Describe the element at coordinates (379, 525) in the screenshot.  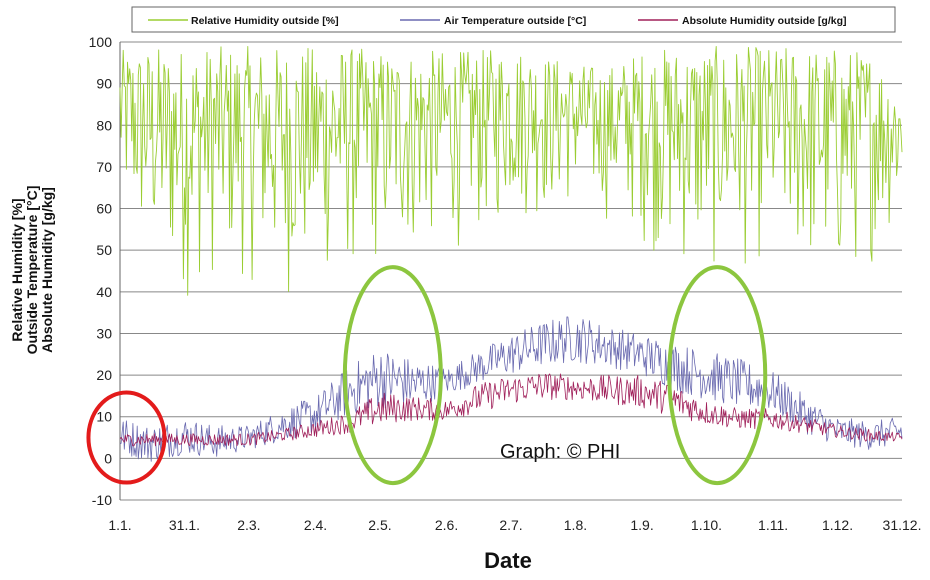
I see `x-tick-label: 2.5.` at that location.